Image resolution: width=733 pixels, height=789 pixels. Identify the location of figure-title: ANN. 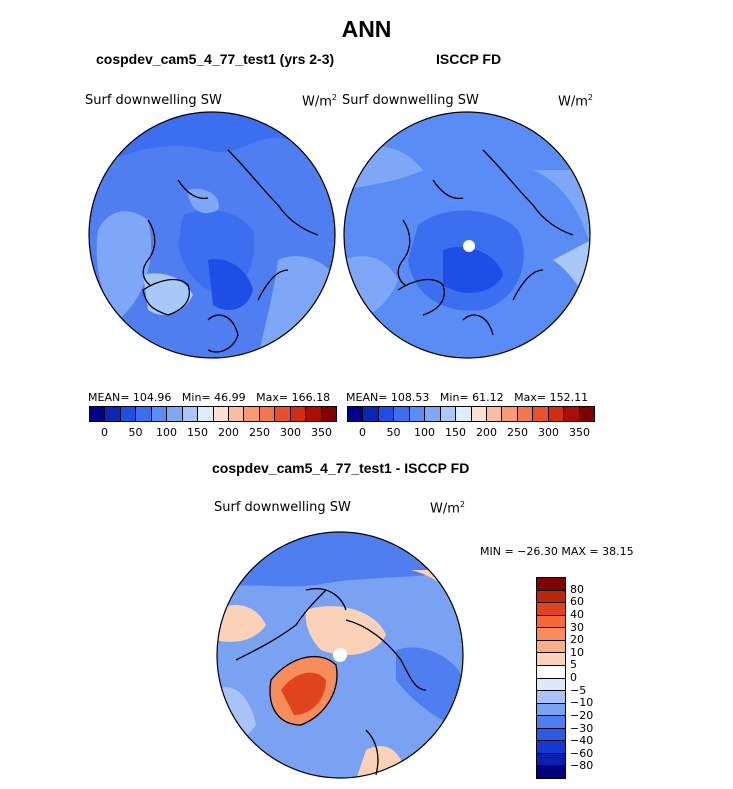
(366, 29).